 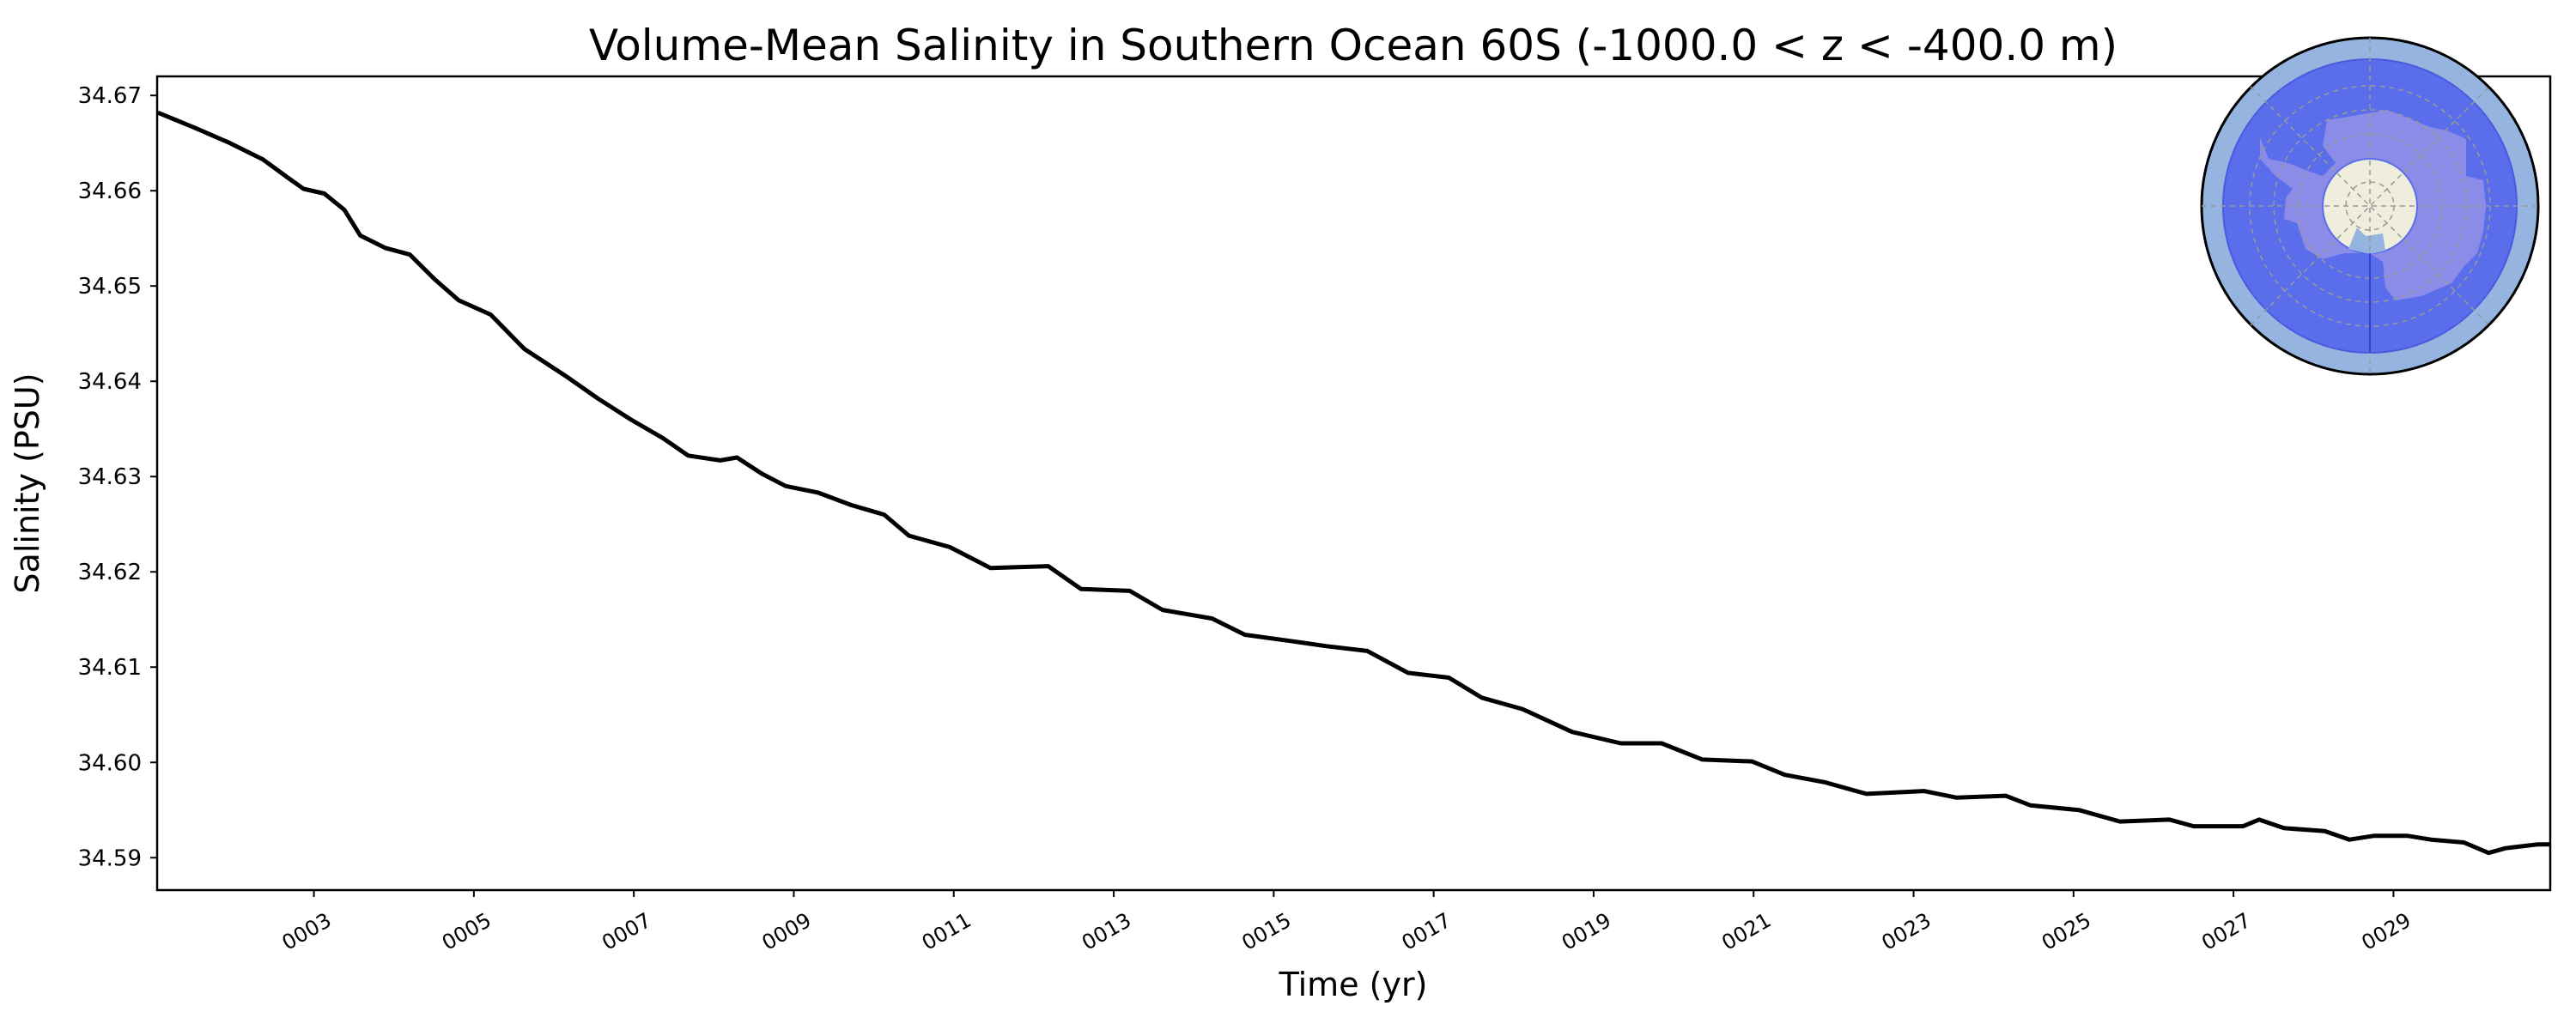 I want to click on x-axis-label: Time (yr), so click(x=1353, y=984).